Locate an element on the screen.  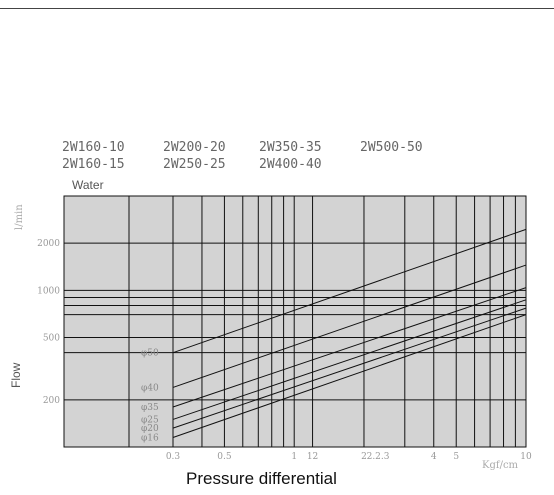
series-label: φ50 is located at coordinates (150, 354).